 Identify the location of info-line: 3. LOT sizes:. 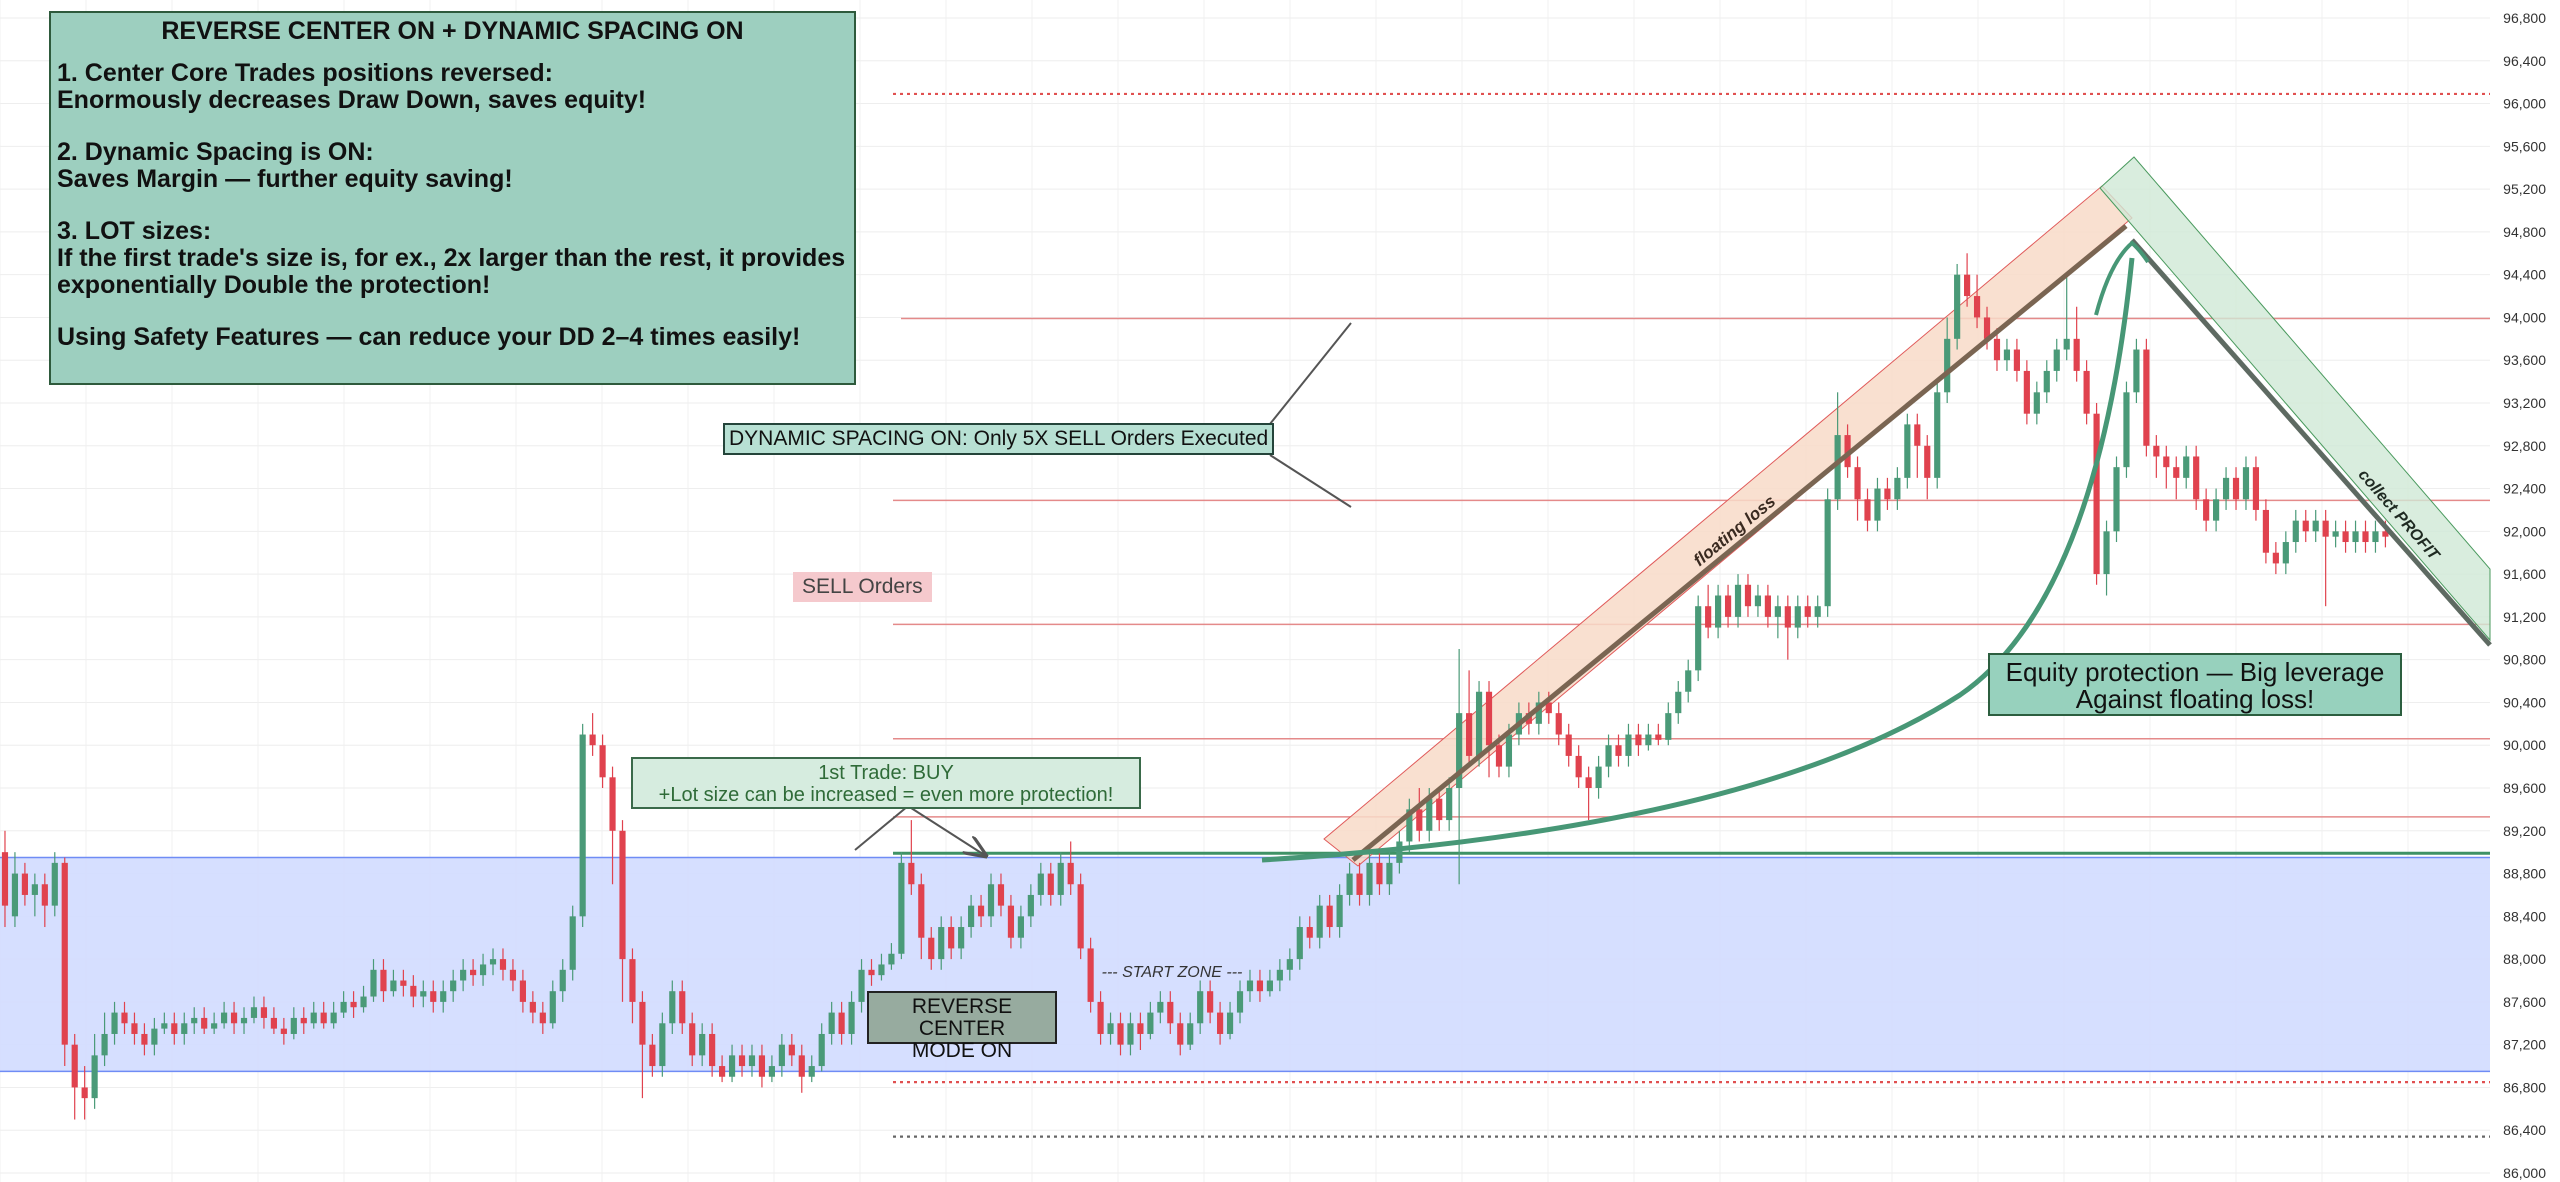
(134, 231).